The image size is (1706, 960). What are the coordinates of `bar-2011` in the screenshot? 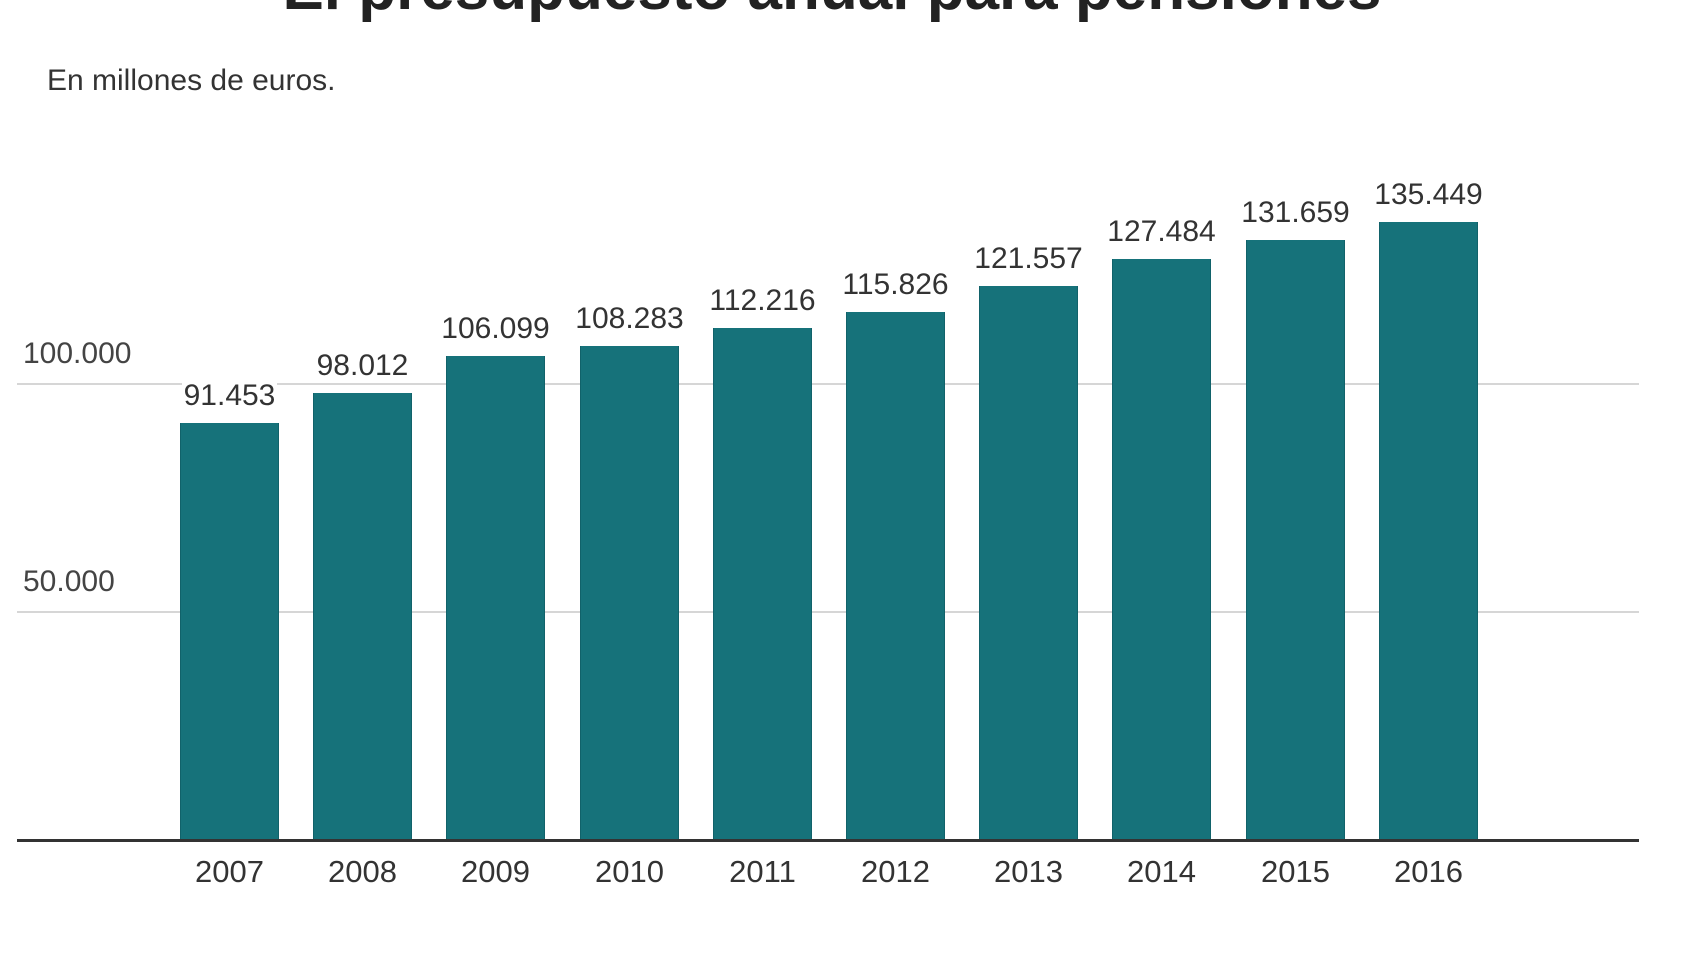 It's located at (762, 584).